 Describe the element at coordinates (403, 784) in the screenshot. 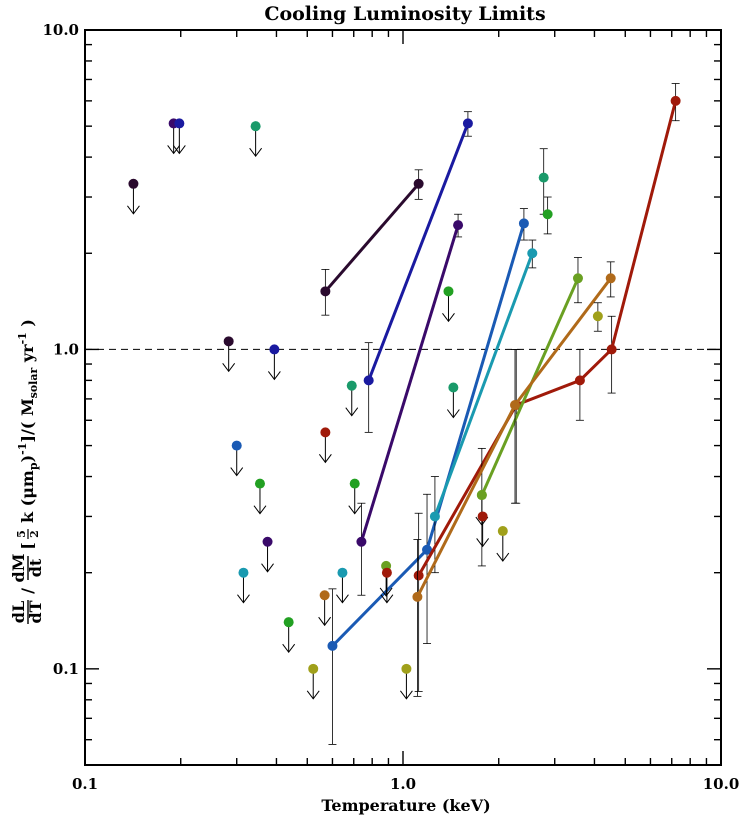

I see `x-tick-label: 1.0` at that location.